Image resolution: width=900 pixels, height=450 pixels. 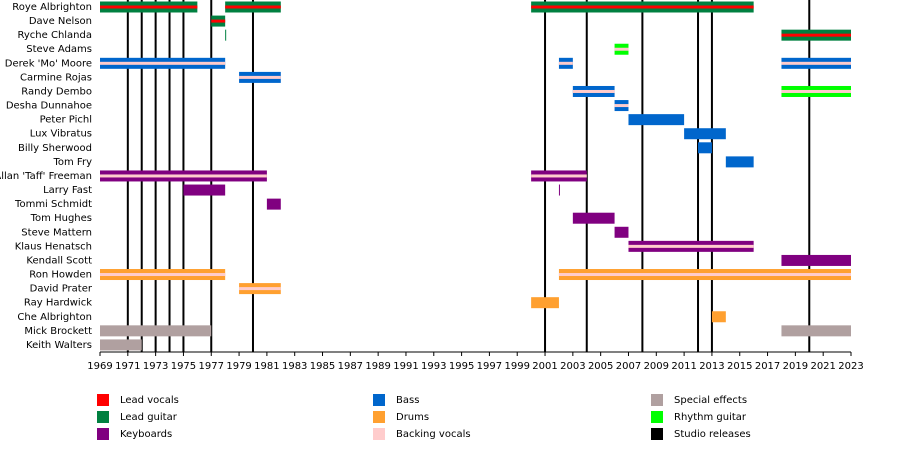 What do you see at coordinates (56, 77) in the screenshot?
I see `member-label: Carmine Rojas` at bounding box center [56, 77].